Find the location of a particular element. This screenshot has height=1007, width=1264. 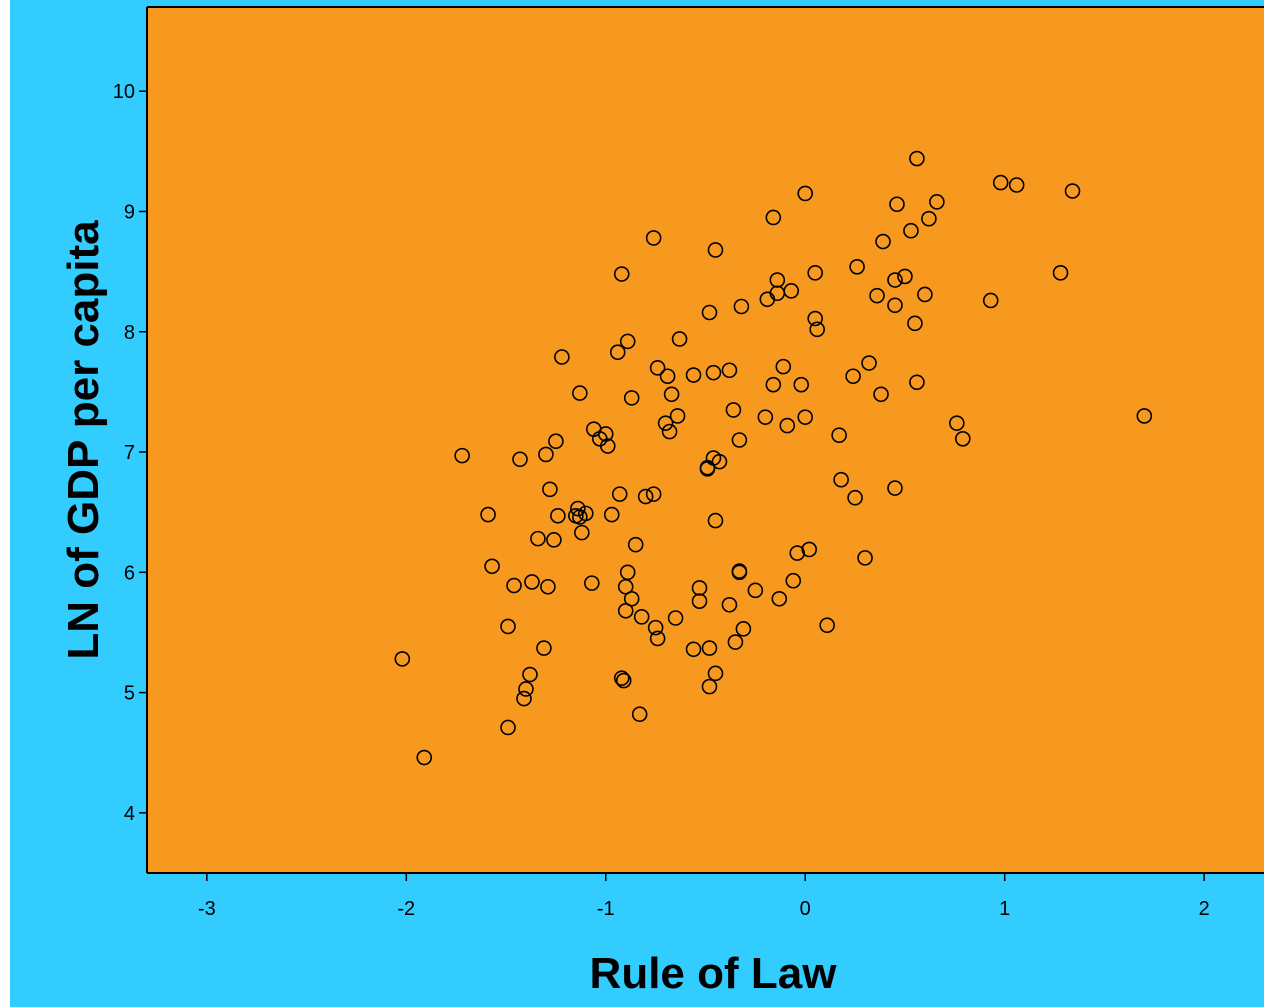

x-tick-label: 2 is located at coordinates (1204, 909).